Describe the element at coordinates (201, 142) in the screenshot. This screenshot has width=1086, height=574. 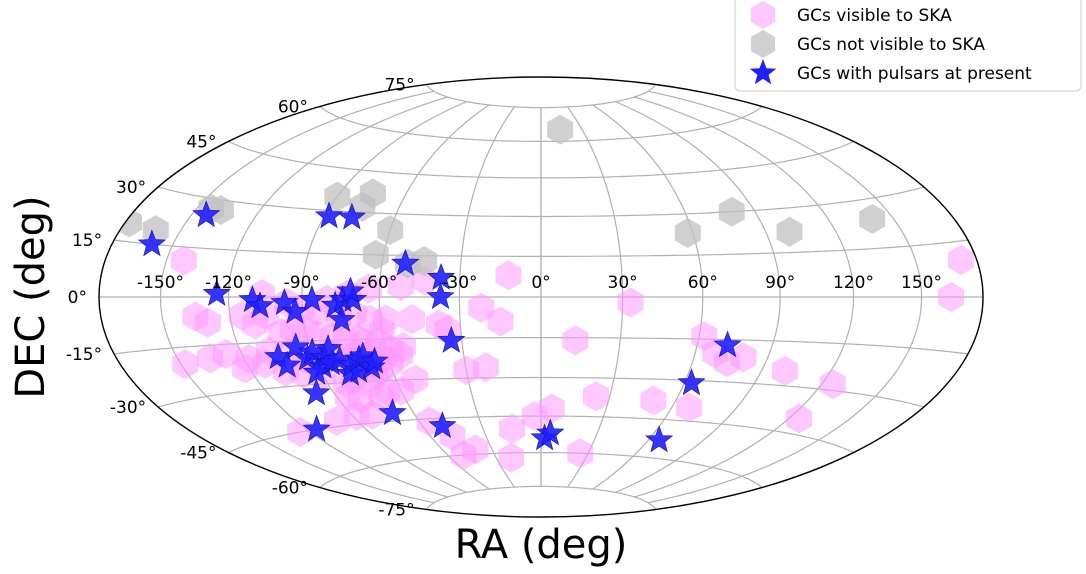
I see `y-tick-label: 45°` at that location.